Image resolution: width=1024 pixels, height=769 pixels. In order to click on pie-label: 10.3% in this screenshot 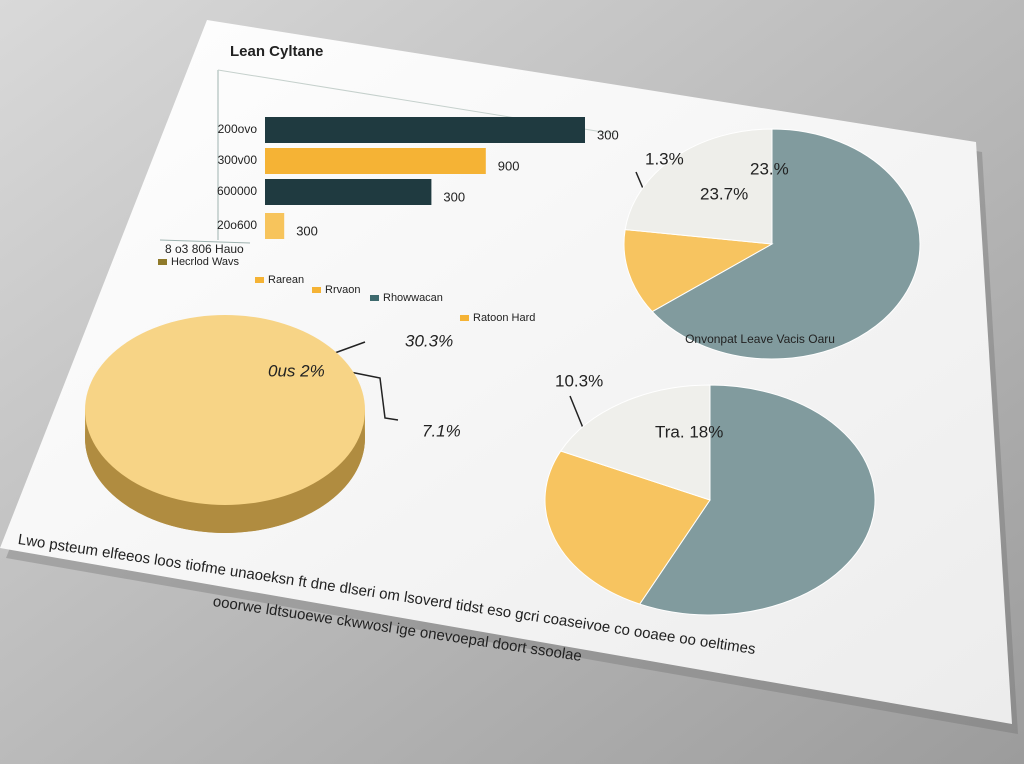, I will do `click(579, 380)`.